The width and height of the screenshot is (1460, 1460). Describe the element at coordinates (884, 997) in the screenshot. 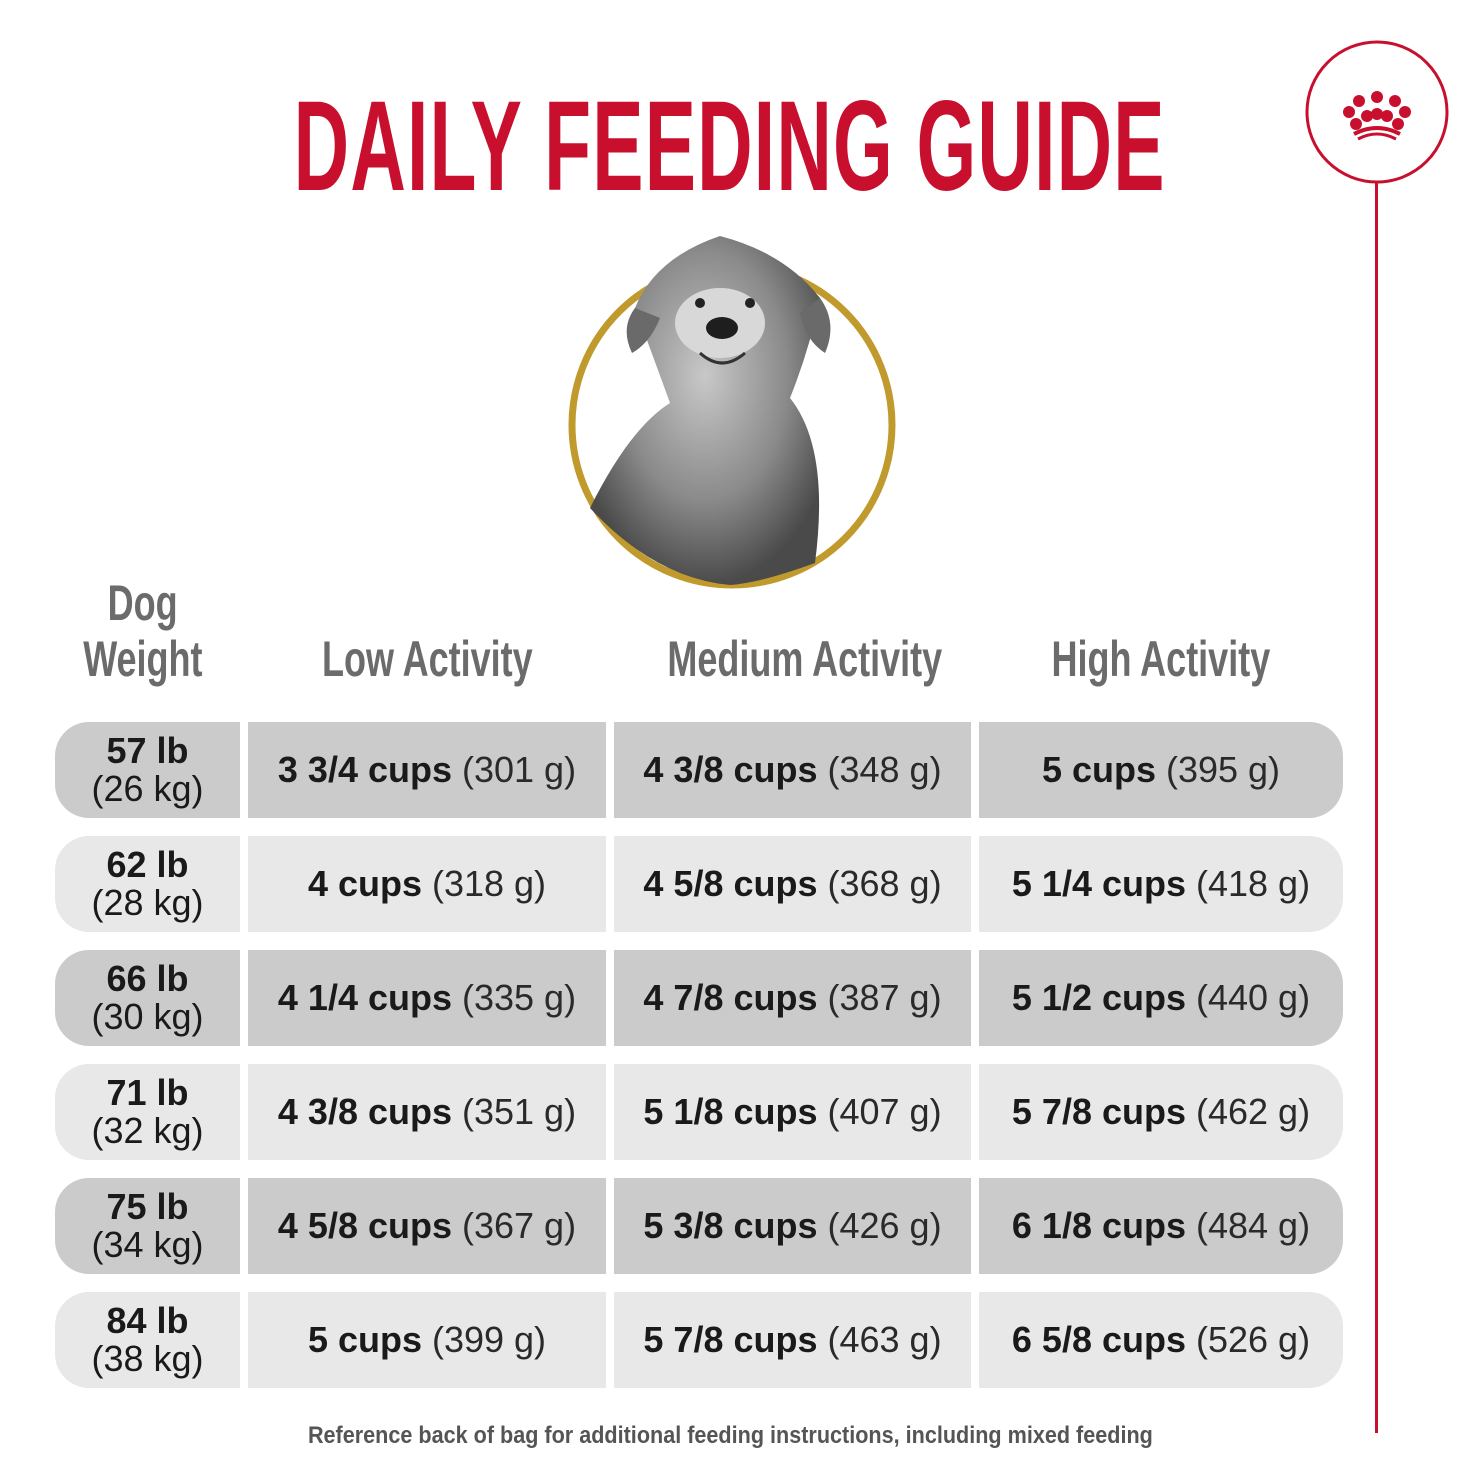

I see `grams-amount: (387 g)` at that location.